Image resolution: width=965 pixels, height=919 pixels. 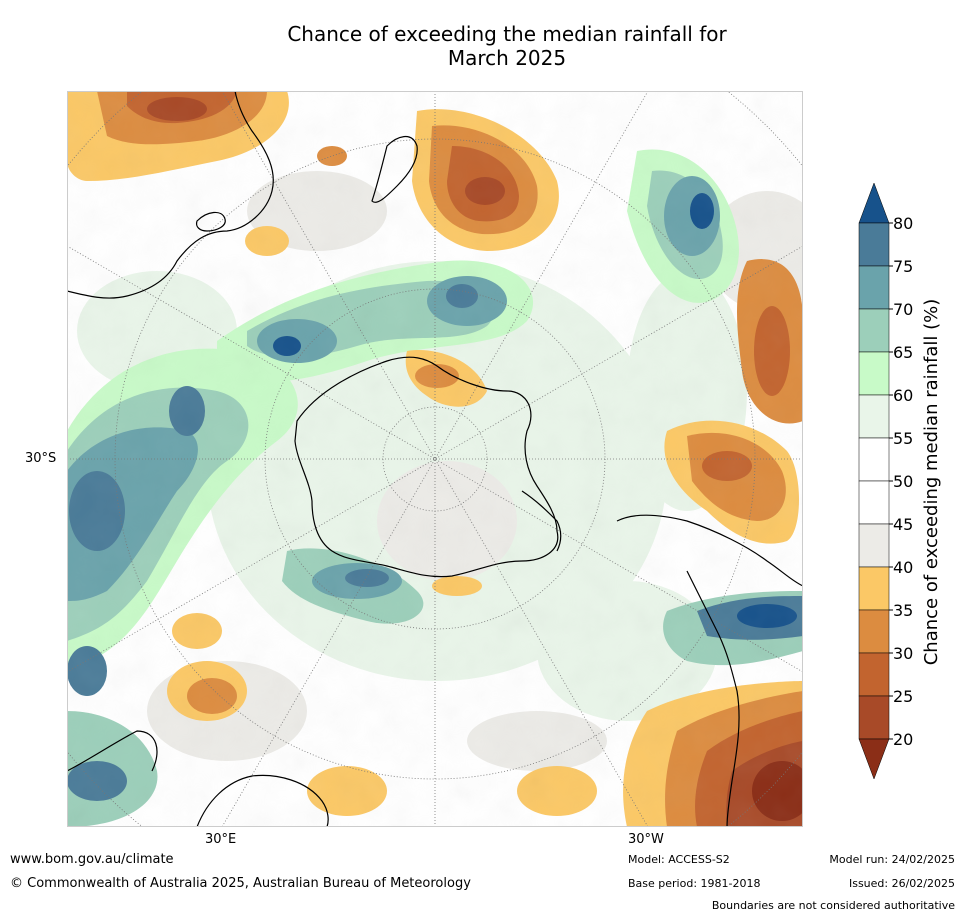 What do you see at coordinates (901, 883) in the screenshot?
I see `footer-issued: Issued: 26/02/2025` at bounding box center [901, 883].